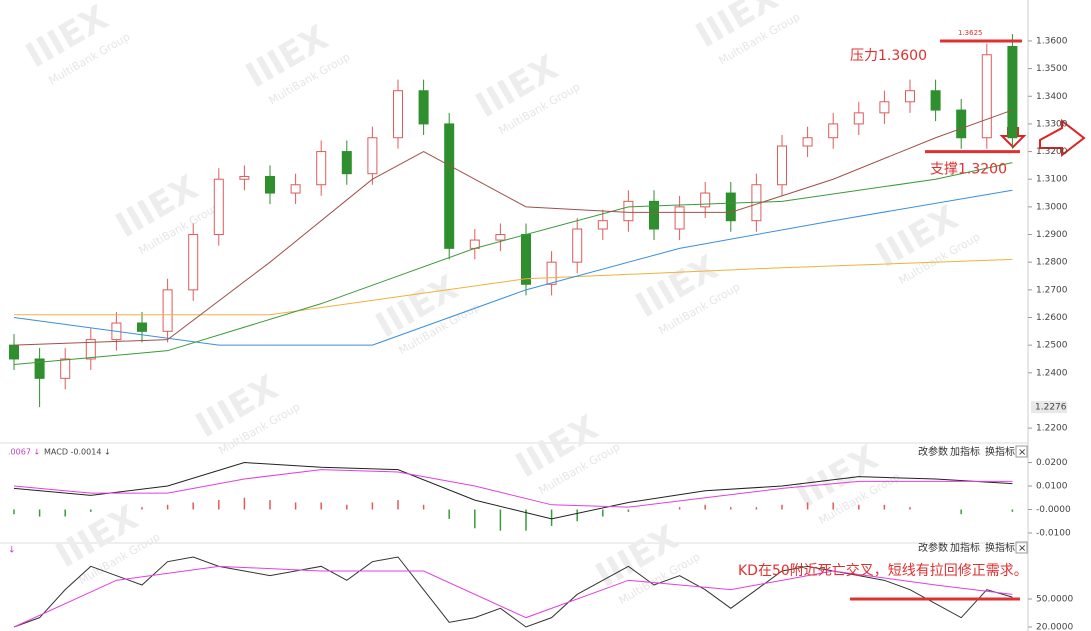 This screenshot has width=1091, height=631. What do you see at coordinates (1052, 373) in the screenshot?
I see `y-tick-label: 1.2400` at bounding box center [1052, 373].